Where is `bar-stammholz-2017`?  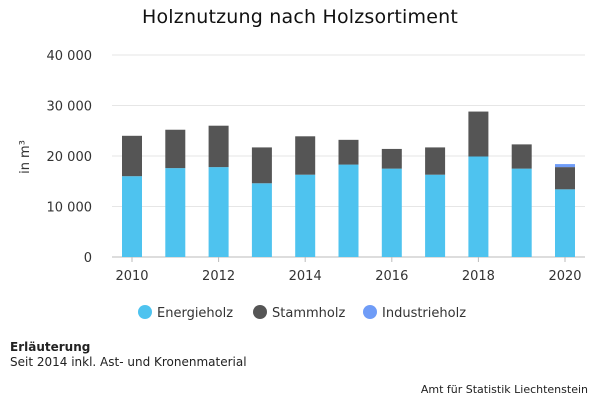
bar-stammholz-2017 is located at coordinates (435, 161).